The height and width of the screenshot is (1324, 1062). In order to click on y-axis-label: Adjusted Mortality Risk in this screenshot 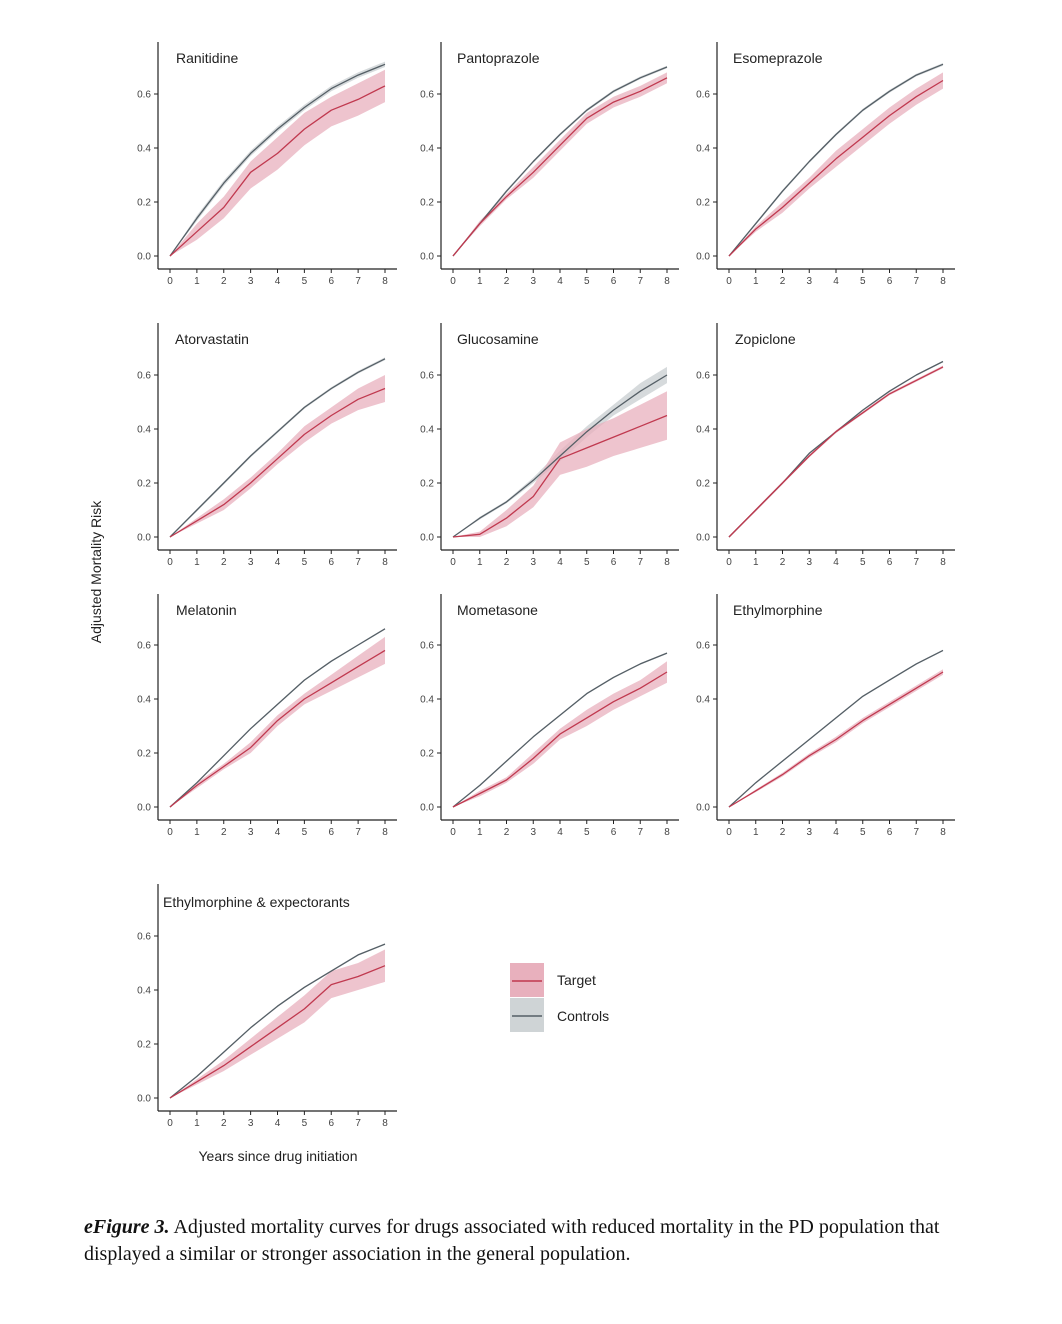, I will do `click(96, 571)`.